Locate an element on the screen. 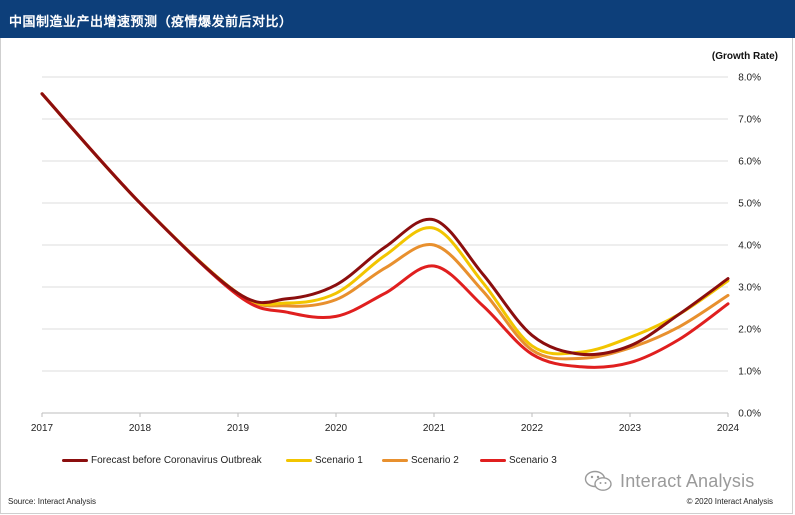  y-tick-label: 3.0% is located at coordinates (749, 288).